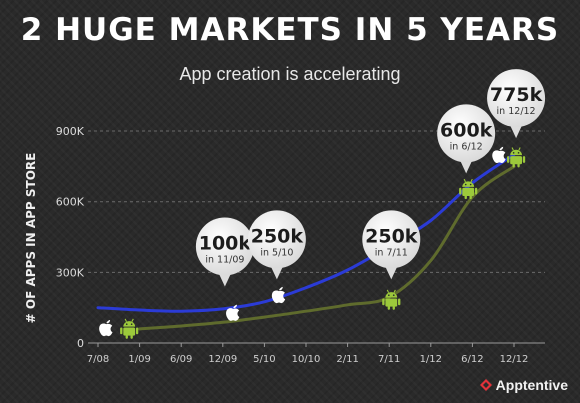  Describe the element at coordinates (70, 202) in the screenshot. I see `y-tick-label: 600K` at that location.